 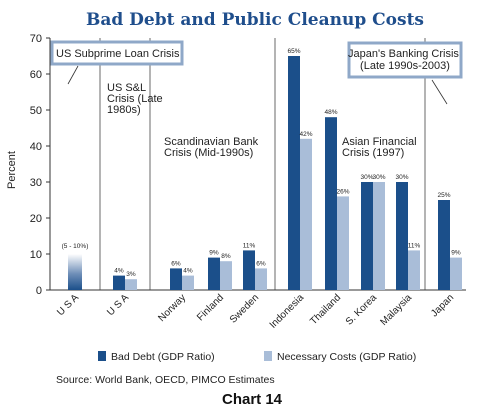 I want to click on us-sl-line: Crisis (Late, so click(x=135, y=99).